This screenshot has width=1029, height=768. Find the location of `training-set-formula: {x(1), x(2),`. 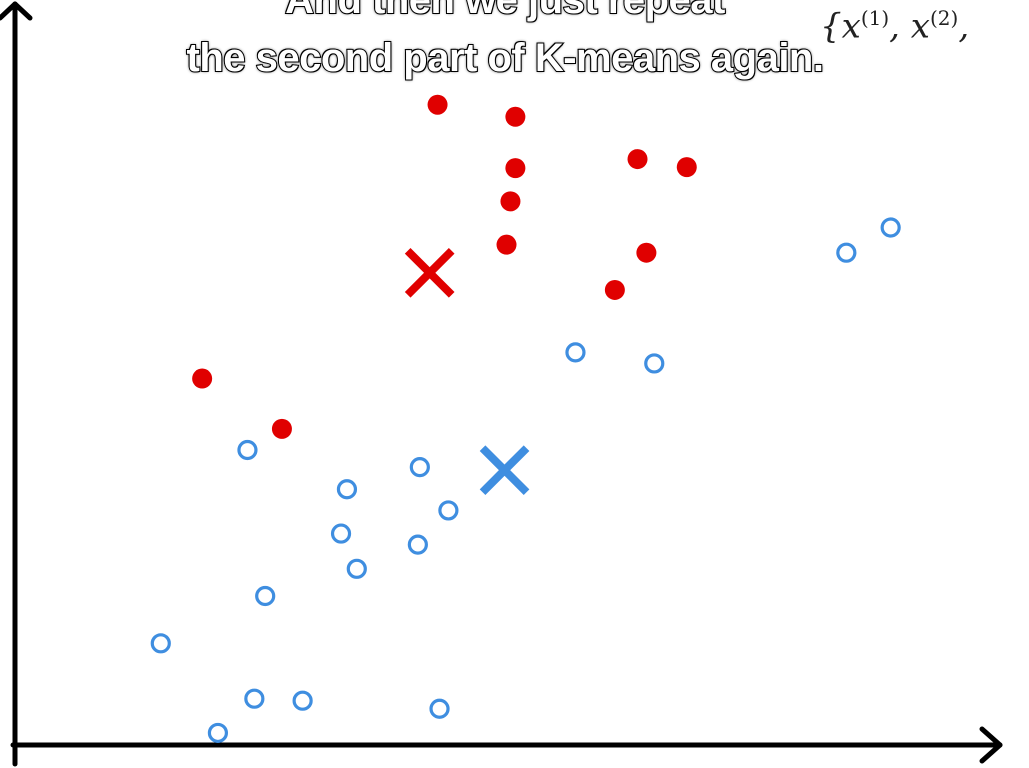

training-set-formula: {x(1), x(2), is located at coordinates (894, 26).